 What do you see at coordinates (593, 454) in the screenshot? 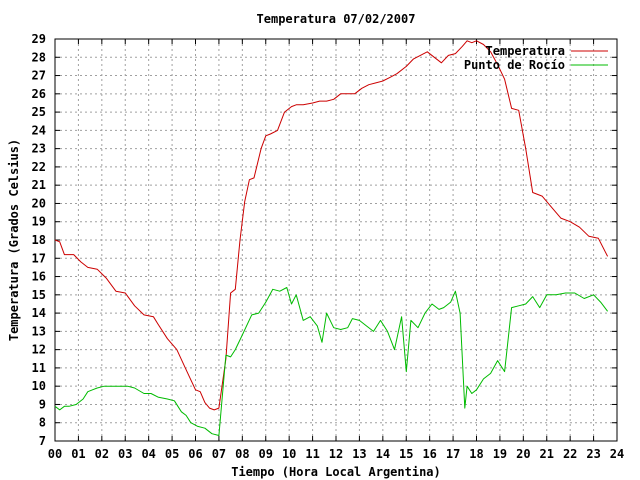
I see `x-tick-label: 23` at bounding box center [593, 454].